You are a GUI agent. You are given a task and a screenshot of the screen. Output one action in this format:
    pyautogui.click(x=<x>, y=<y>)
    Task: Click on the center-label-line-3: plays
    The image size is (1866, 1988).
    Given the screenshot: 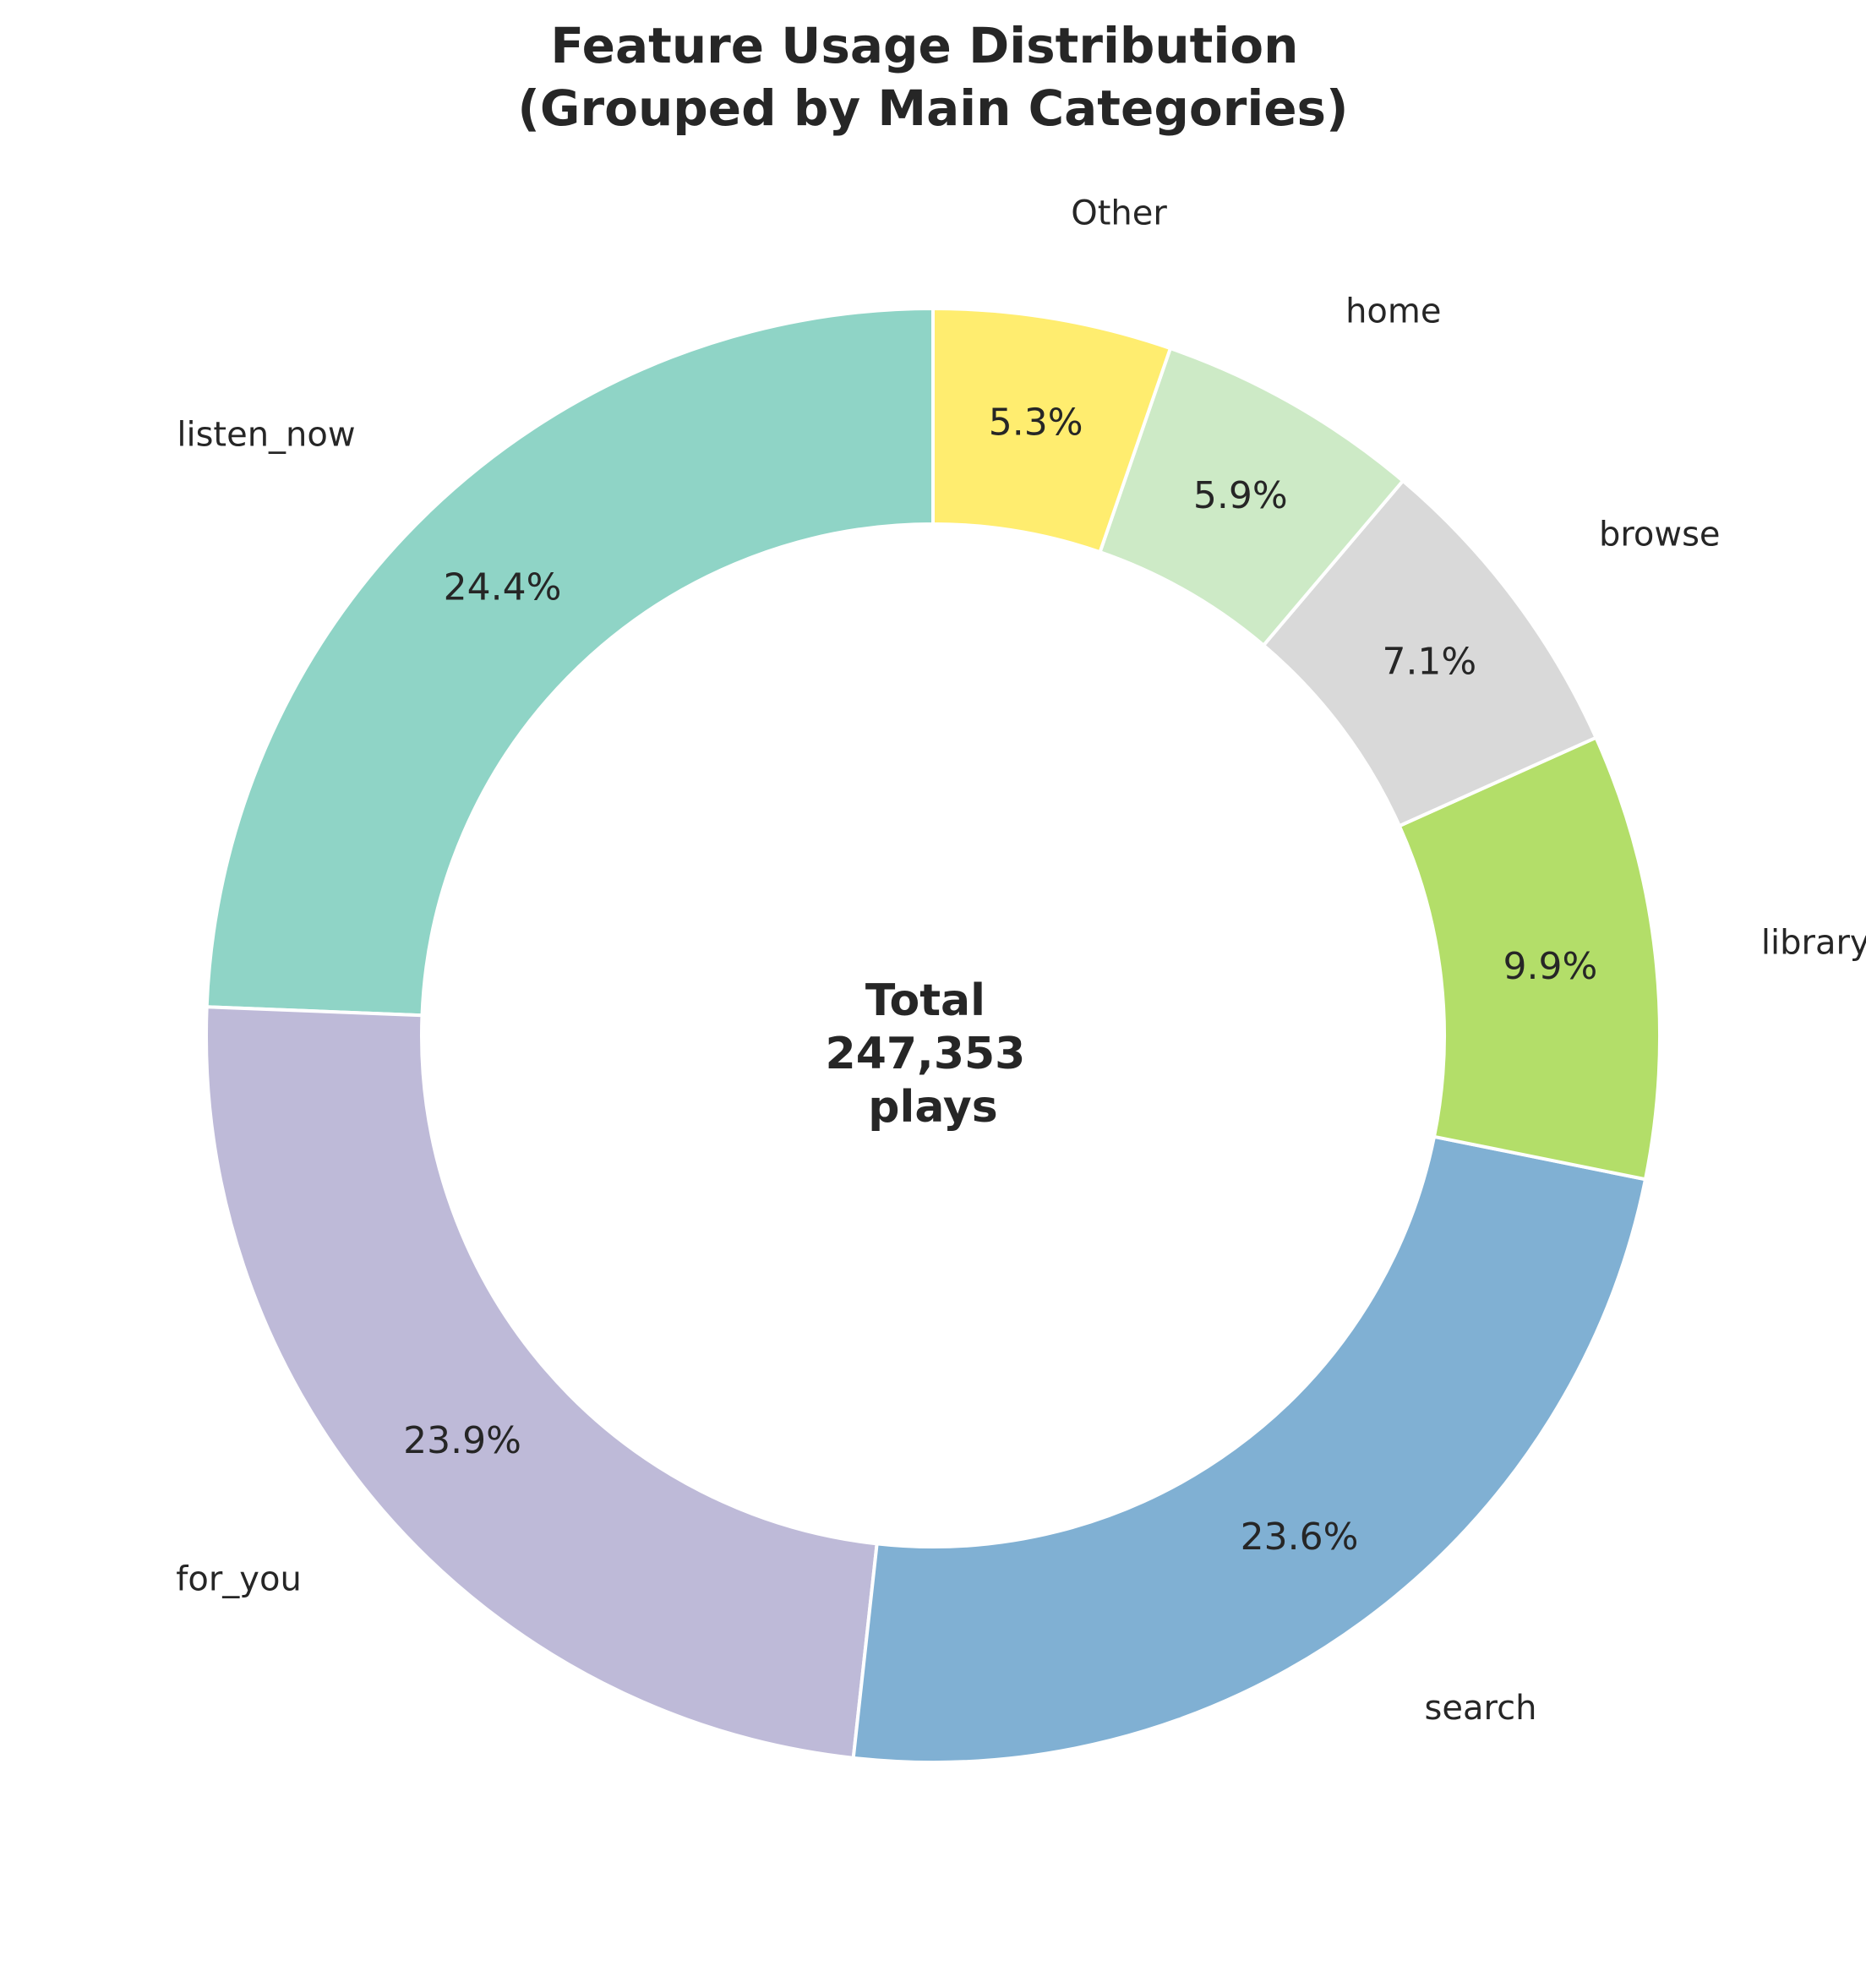 What is the action you would take?
    pyautogui.click(x=932, y=1107)
    